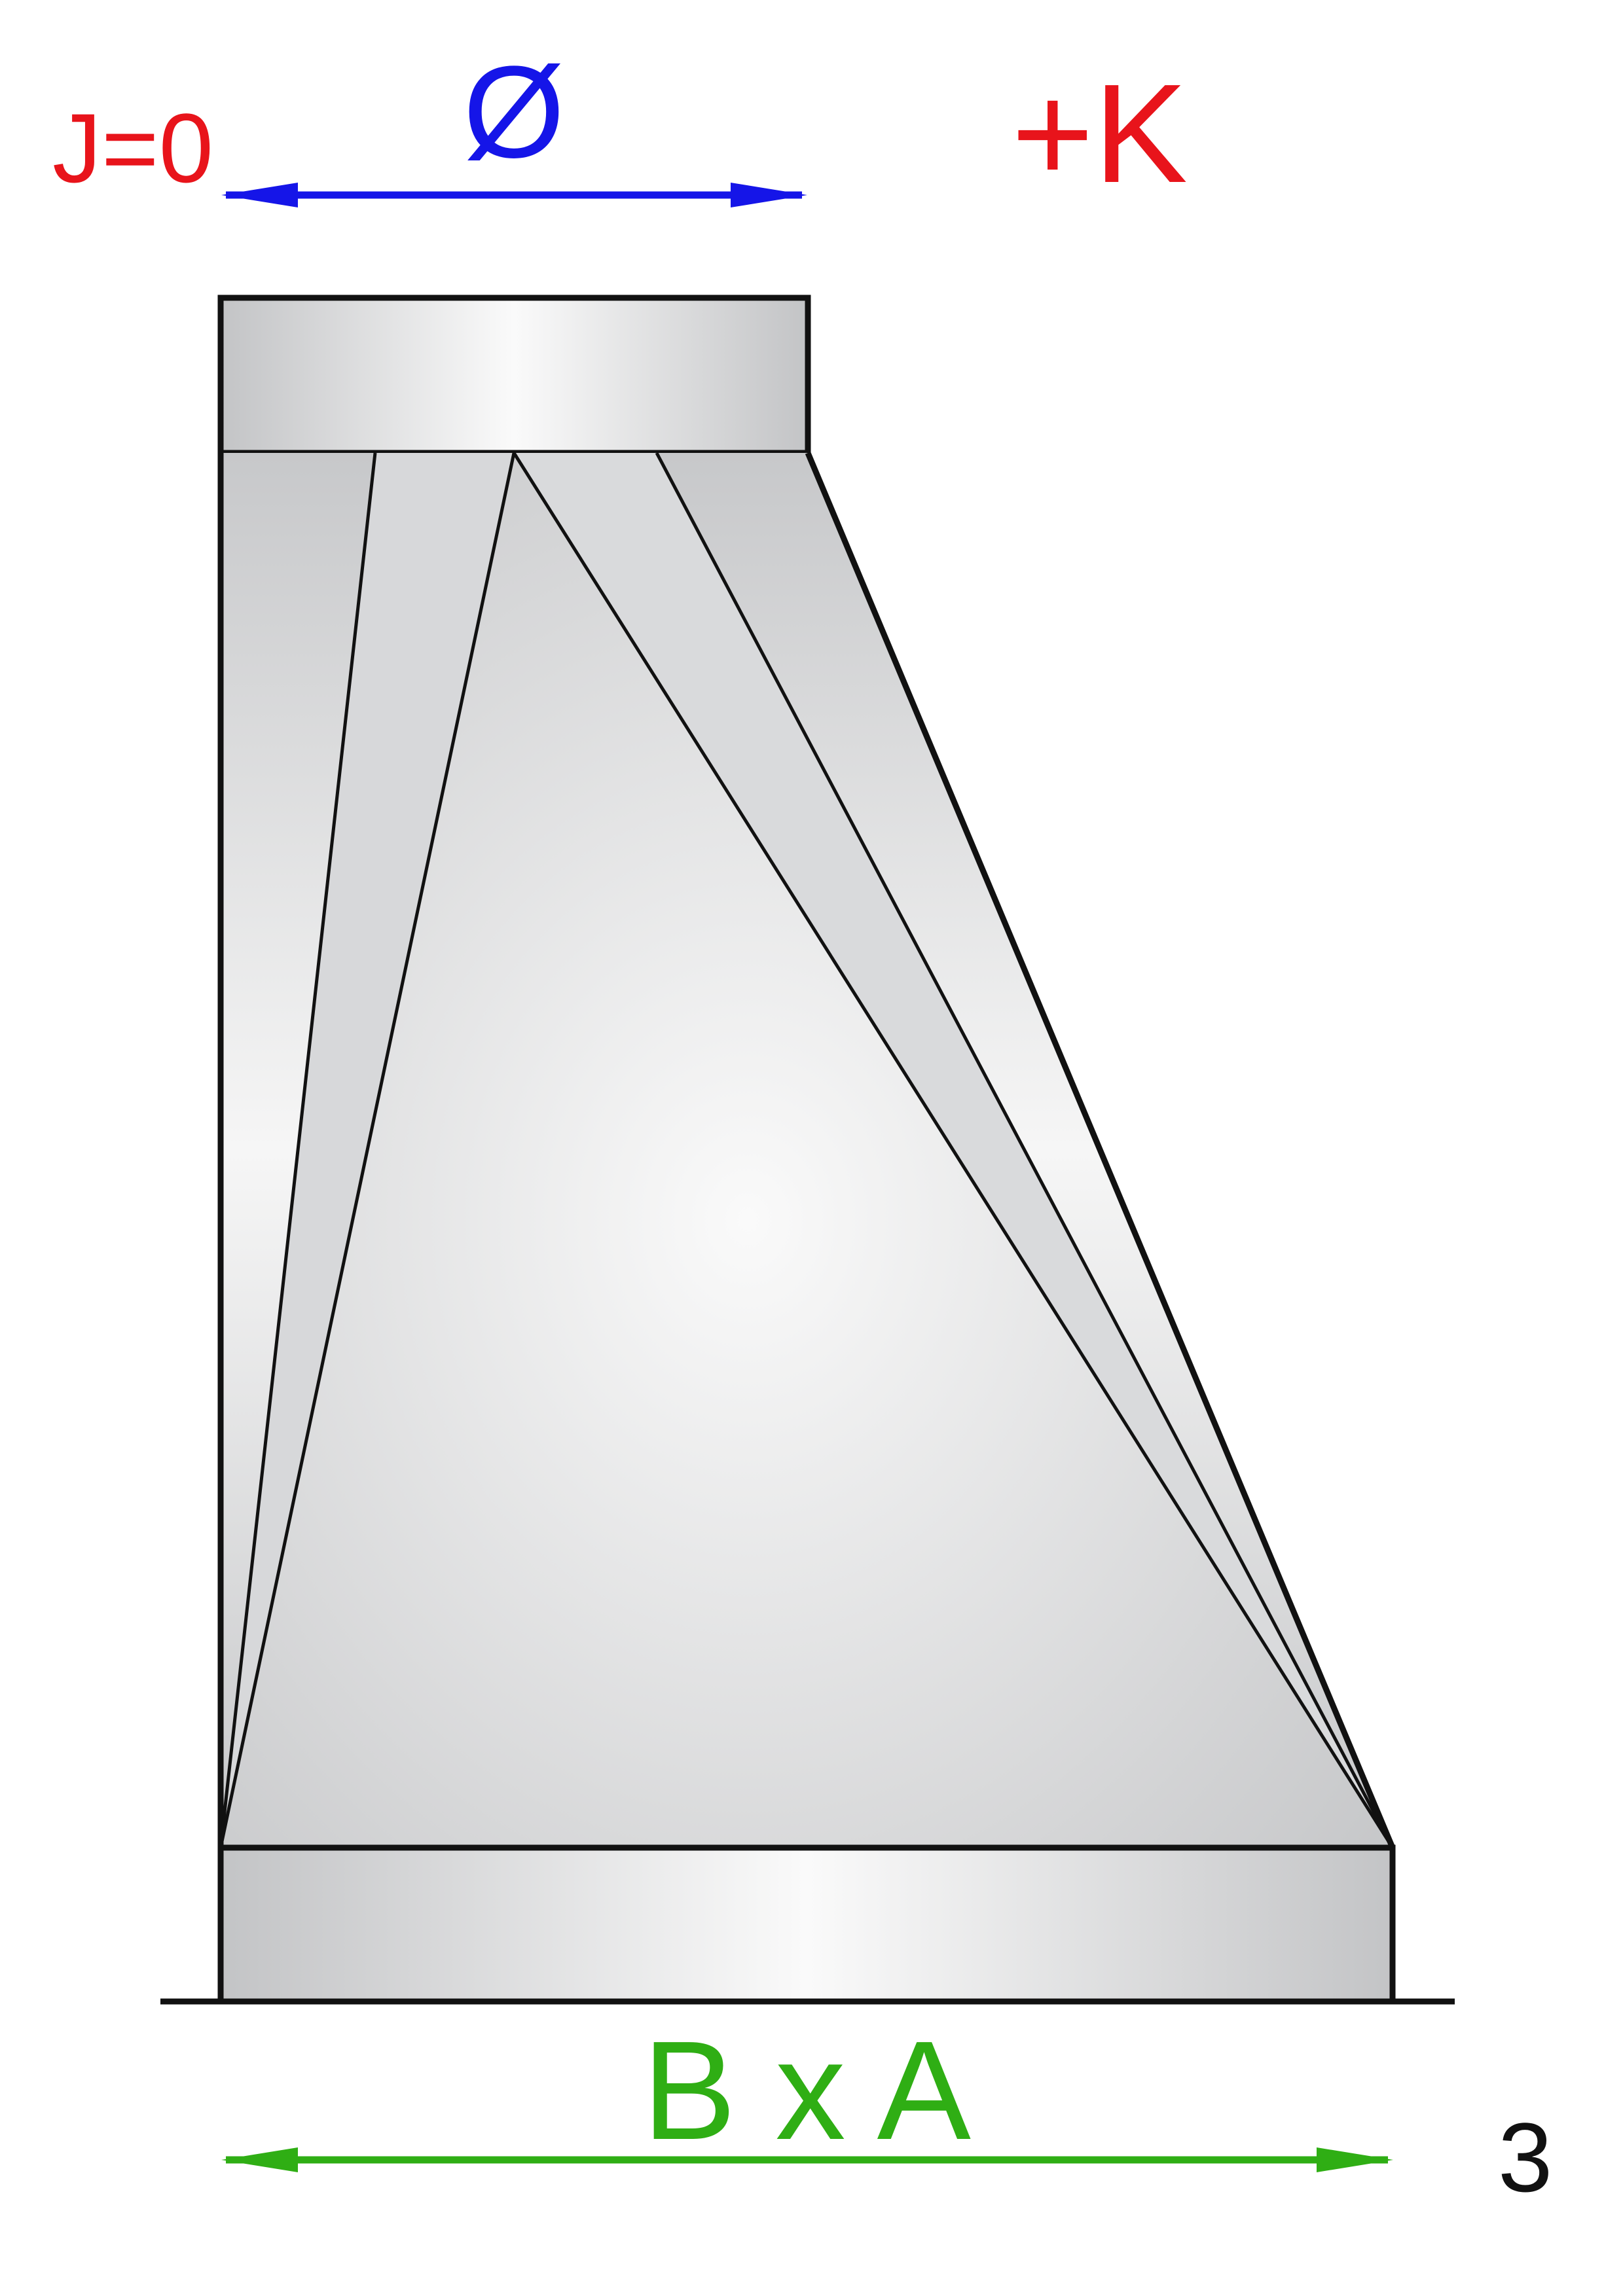 This screenshot has width=1623, height=2296. Describe the element at coordinates (514, 376) in the screenshot. I see `top-round-collar` at that location.